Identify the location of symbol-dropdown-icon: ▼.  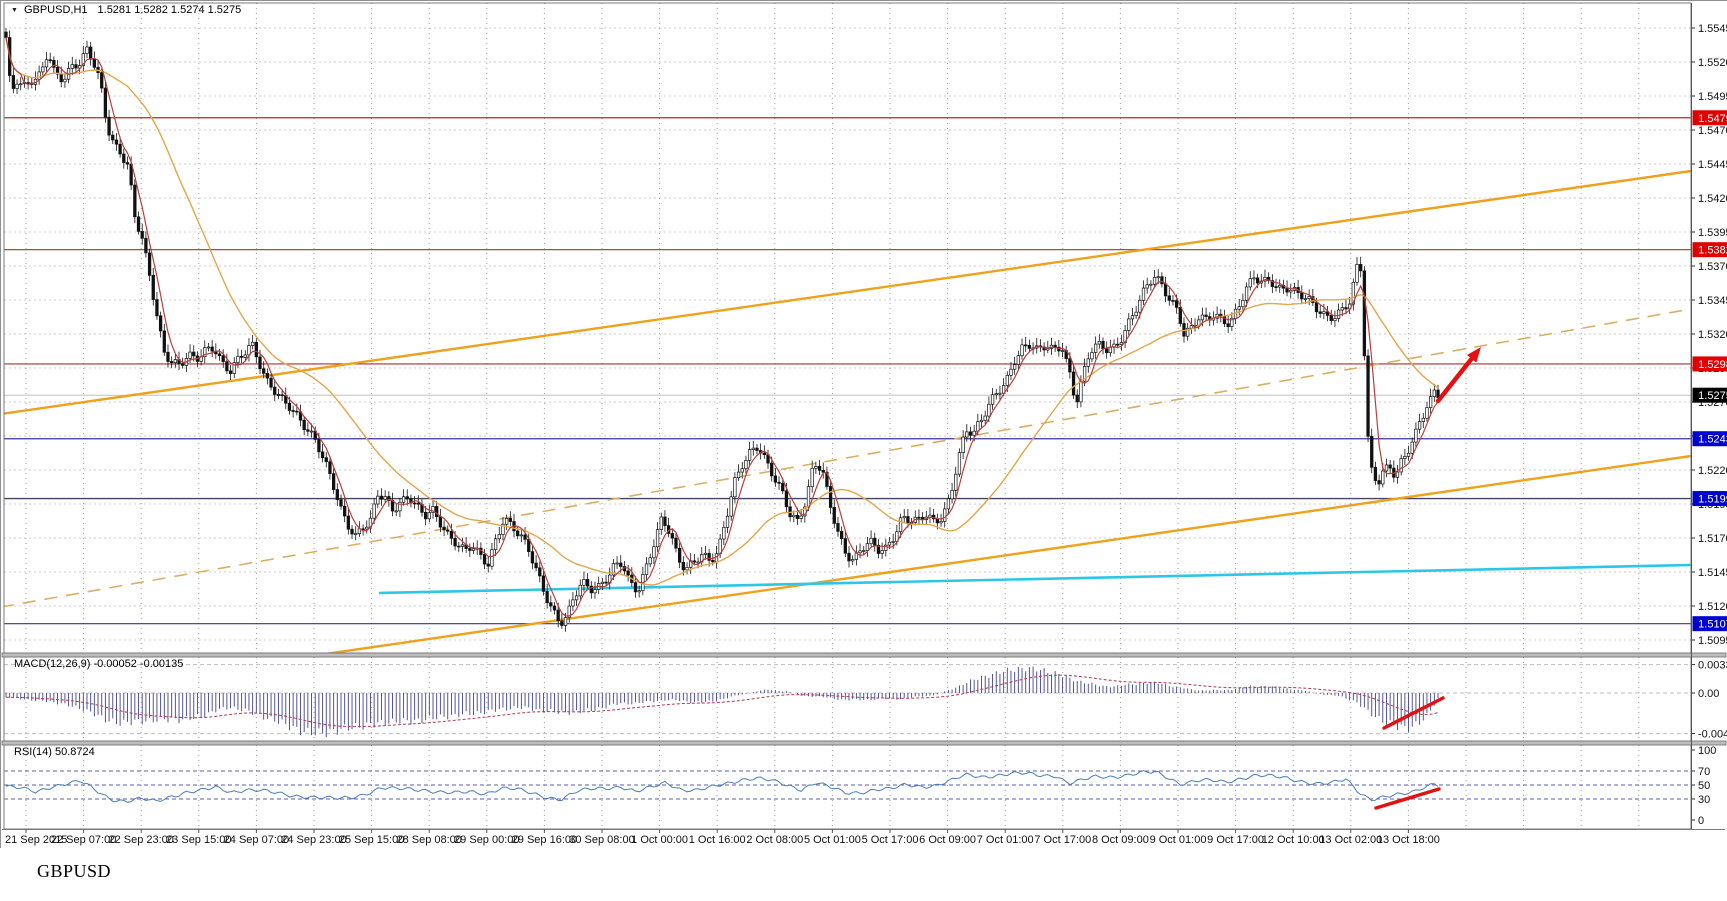
(14, 10).